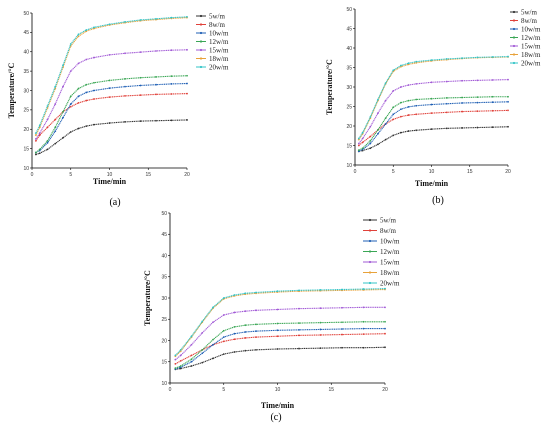  What do you see at coordinates (164, 320) in the screenshot?
I see `y-tick-label: 25` at bounding box center [164, 320].